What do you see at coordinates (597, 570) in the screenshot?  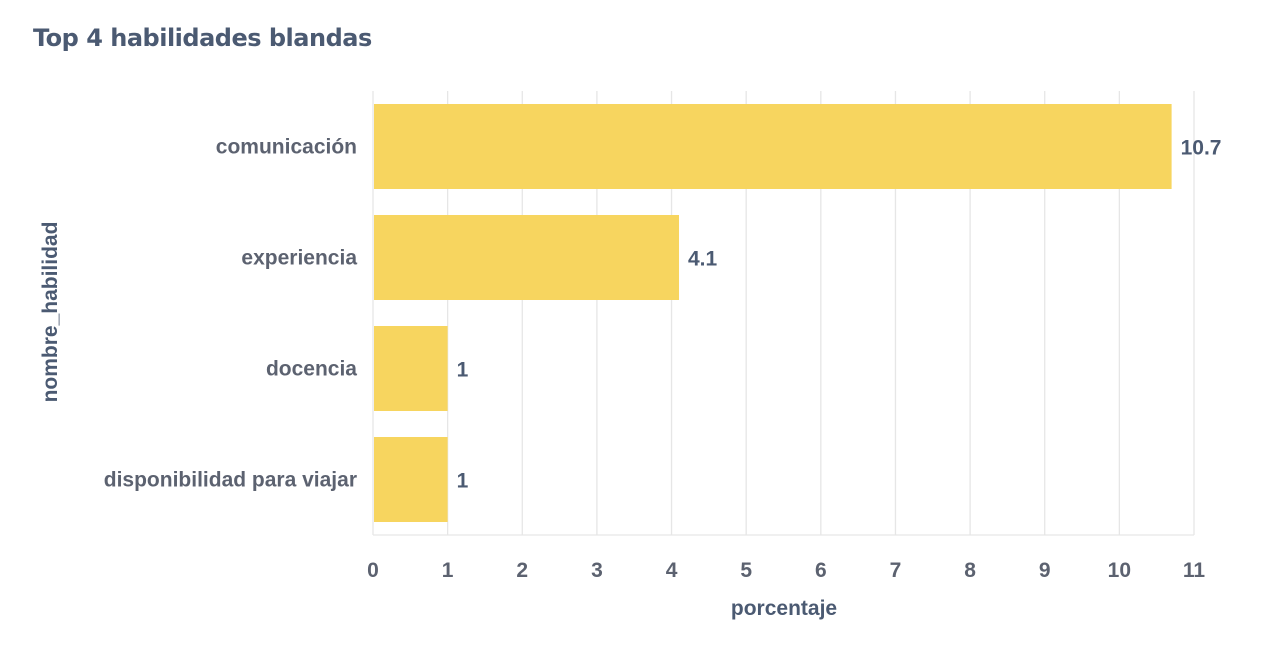 I see `x-tick-label: 3` at bounding box center [597, 570].